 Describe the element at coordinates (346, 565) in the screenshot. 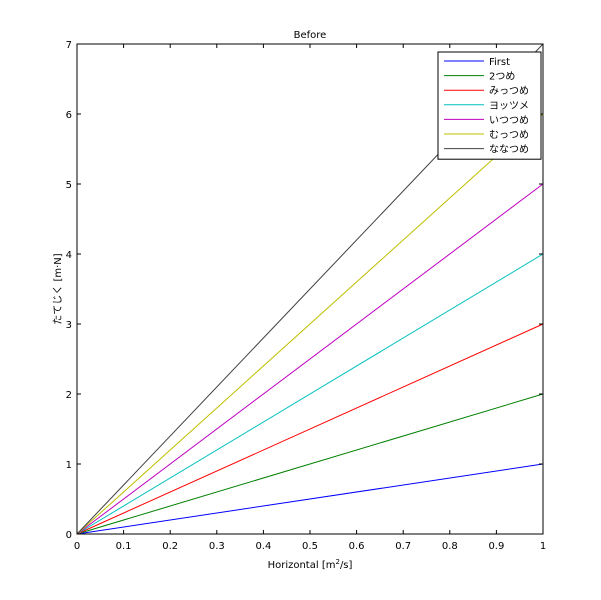

I see `x-axis-label-rest: /s]` at that location.